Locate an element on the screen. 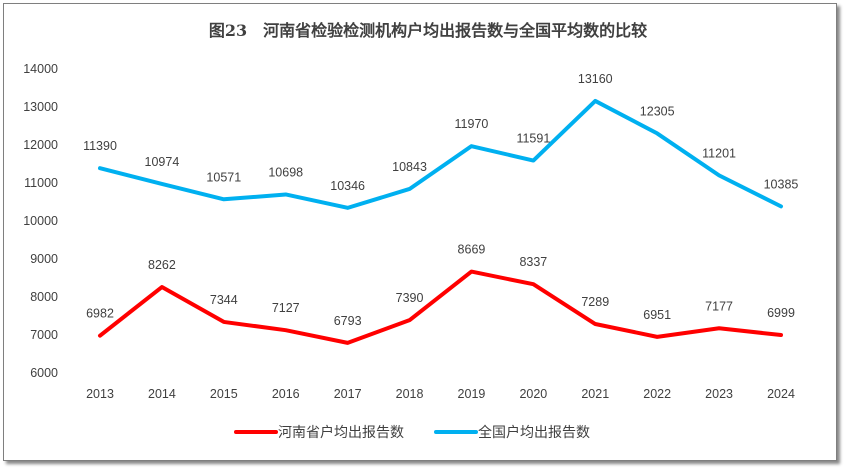 The image size is (846, 470). data-label: 7289 is located at coordinates (595, 302).